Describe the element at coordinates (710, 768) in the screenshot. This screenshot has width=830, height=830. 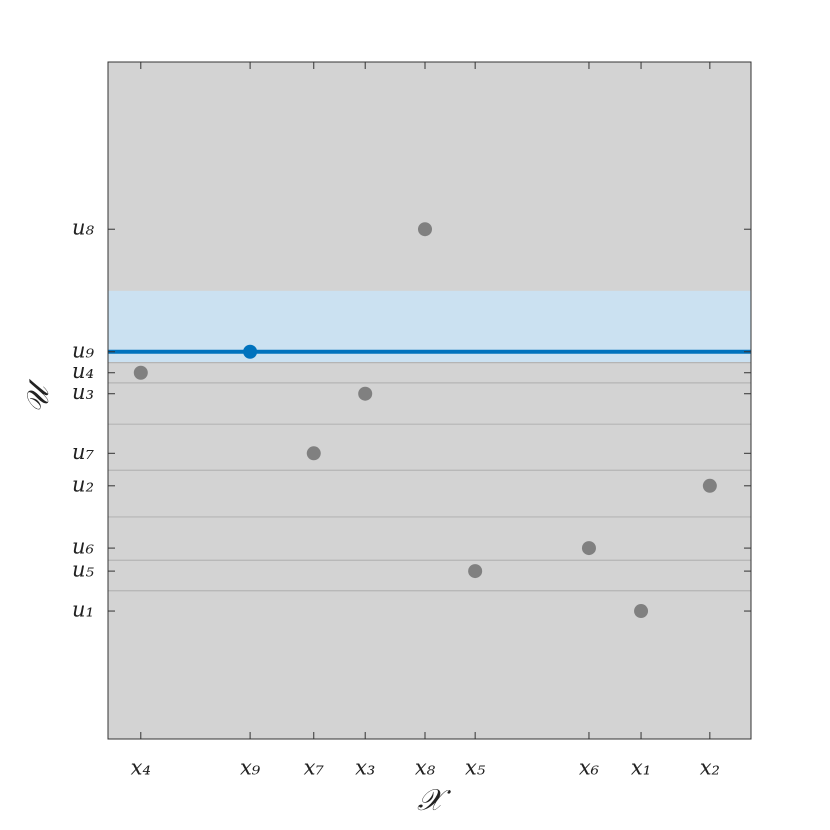
I see `x-tick-label: x₂` at that location.